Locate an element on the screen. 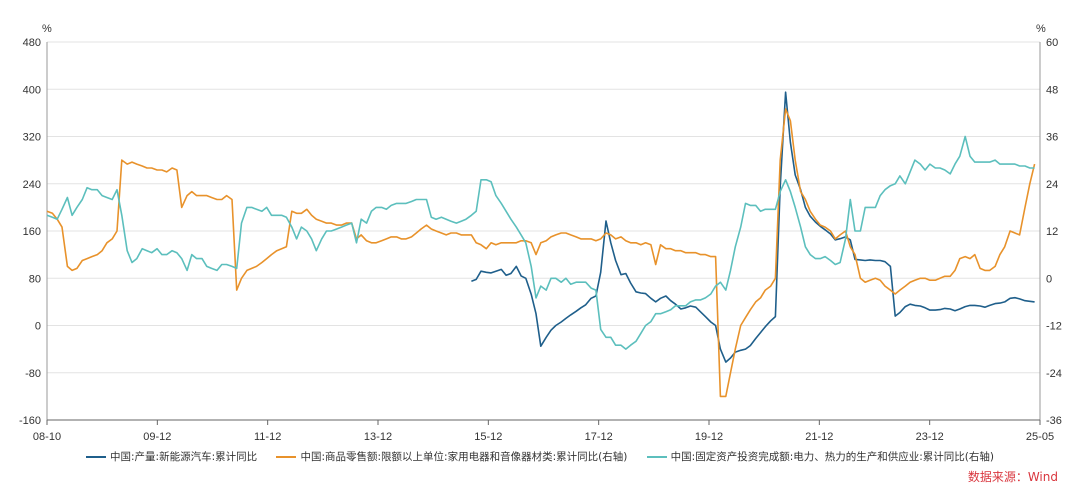 The width and height of the screenshot is (1080, 492). y-tick-label-right: 0 is located at coordinates (1049, 279).